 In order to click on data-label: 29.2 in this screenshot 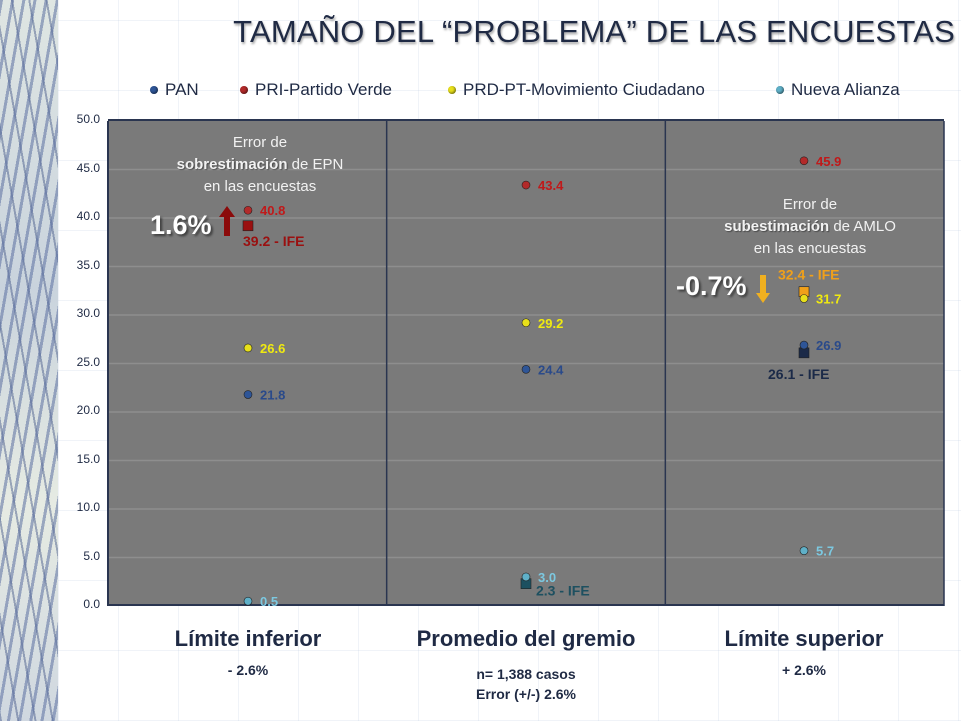, I will do `click(550, 323)`.